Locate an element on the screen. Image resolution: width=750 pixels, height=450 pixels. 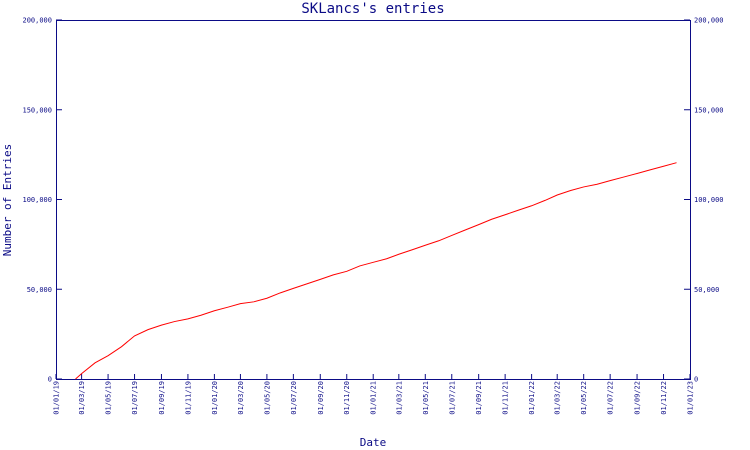
x-tick-label: 01/11/22 is located at coordinates (664, 398).